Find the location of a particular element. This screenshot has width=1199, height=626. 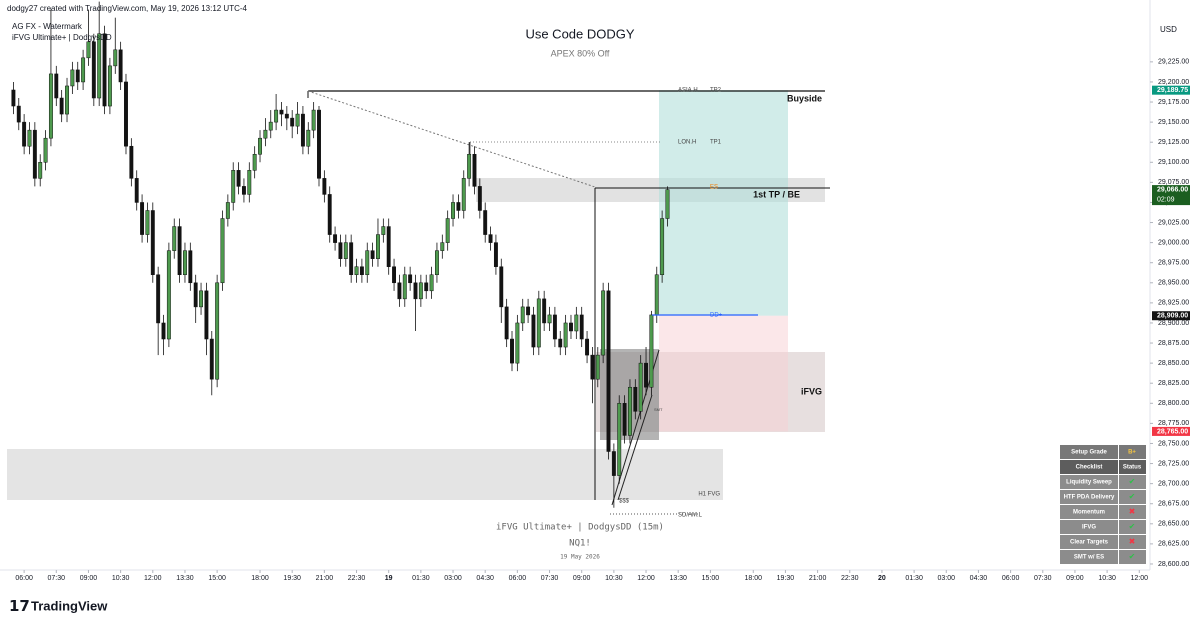

checklist-status: ✖ is located at coordinates (1132, 511).